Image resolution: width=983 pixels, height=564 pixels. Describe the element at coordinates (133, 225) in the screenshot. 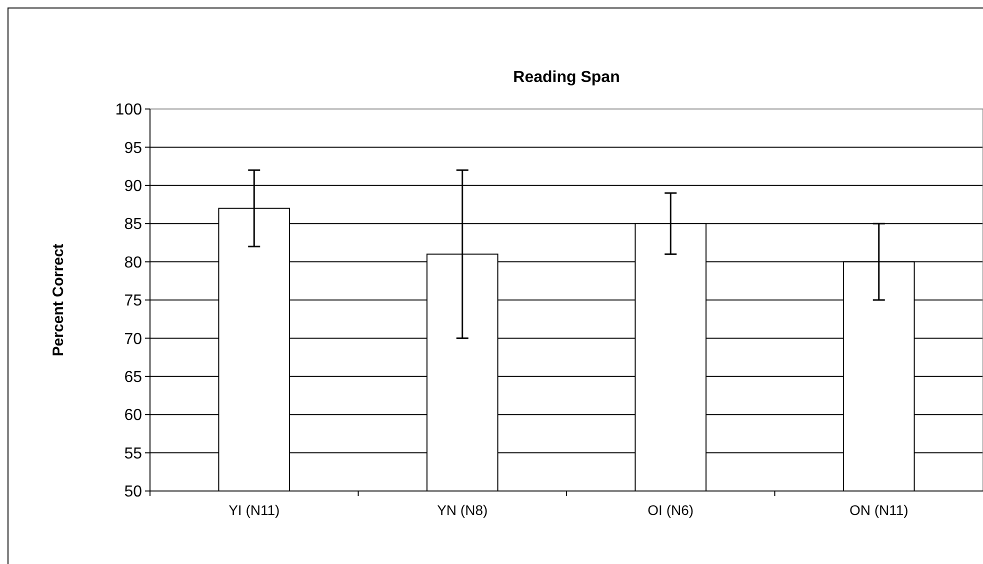

I see `y-tick-label: 85` at that location.